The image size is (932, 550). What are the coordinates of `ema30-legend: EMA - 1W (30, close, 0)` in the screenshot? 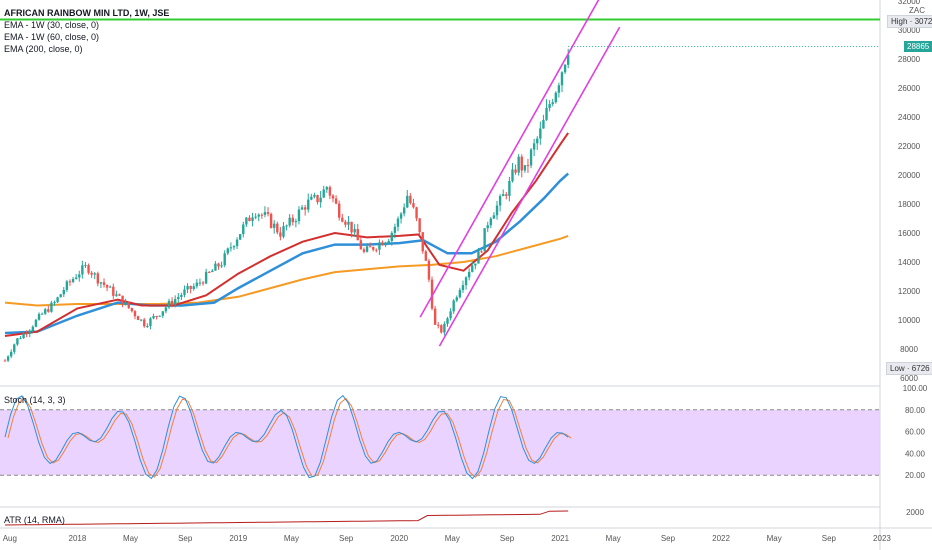 It's located at (52, 25).